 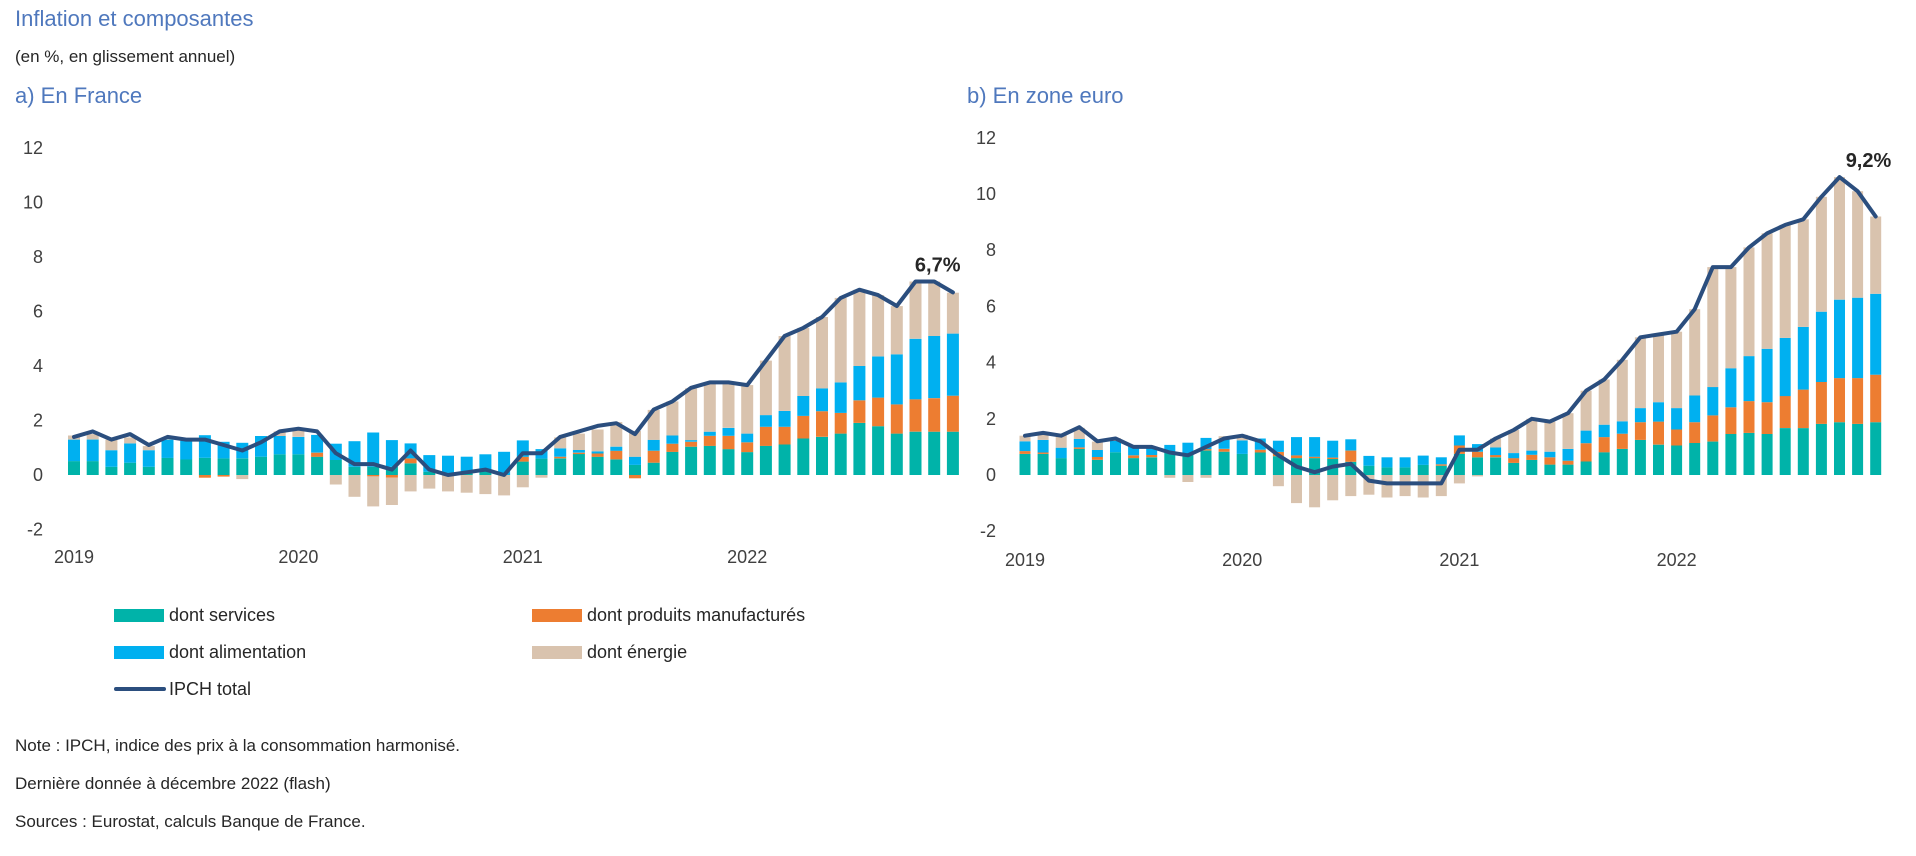 What do you see at coordinates (986, 138) in the screenshot?
I see `y-tick-label: 12` at bounding box center [986, 138].